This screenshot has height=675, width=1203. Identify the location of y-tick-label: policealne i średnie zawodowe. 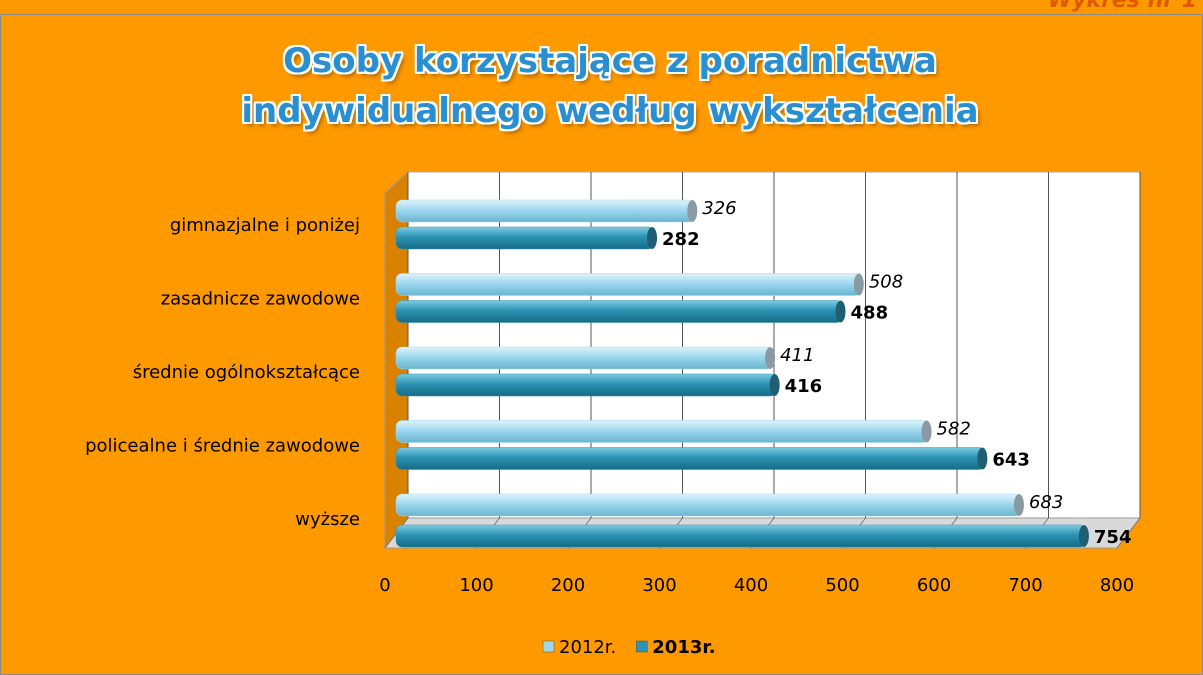
(222, 446).